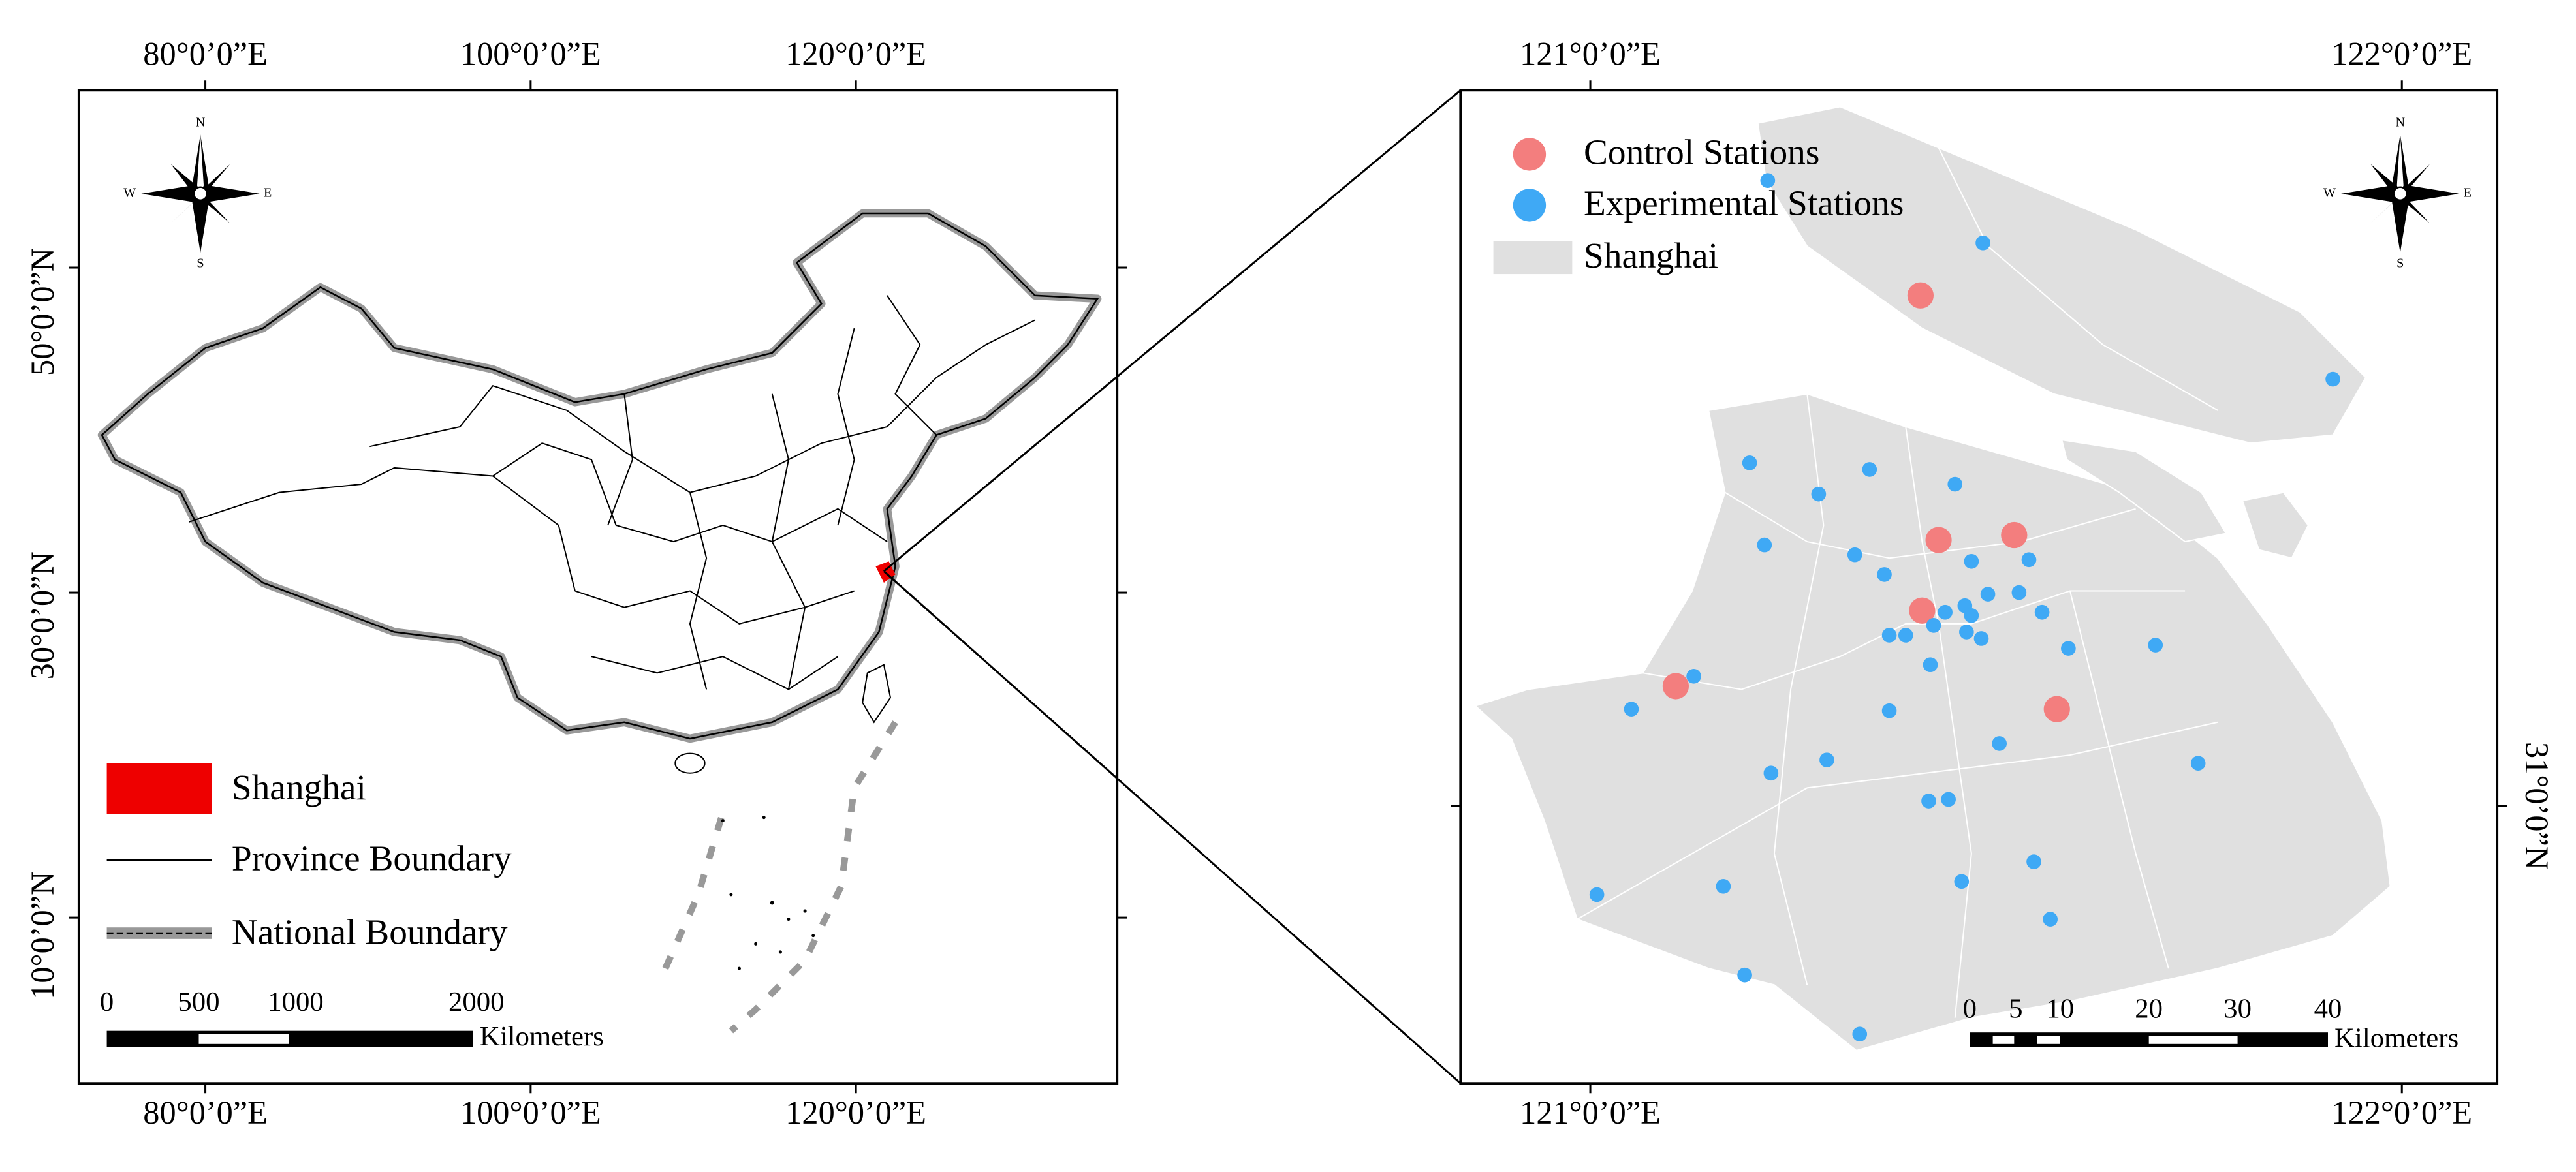 This screenshot has height=1172, width=2576. What do you see at coordinates (43, 312) in the screenshot?
I see `lat-label: 50°0’0”N` at bounding box center [43, 312].